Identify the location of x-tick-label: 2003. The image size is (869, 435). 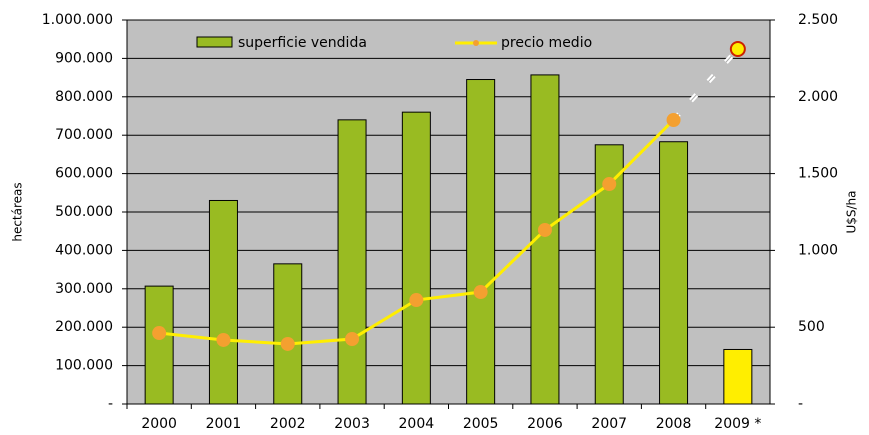
(352, 424).